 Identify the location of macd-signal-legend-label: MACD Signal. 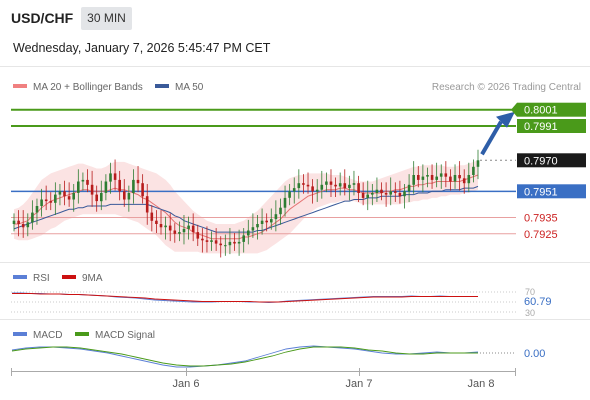
(125, 335).